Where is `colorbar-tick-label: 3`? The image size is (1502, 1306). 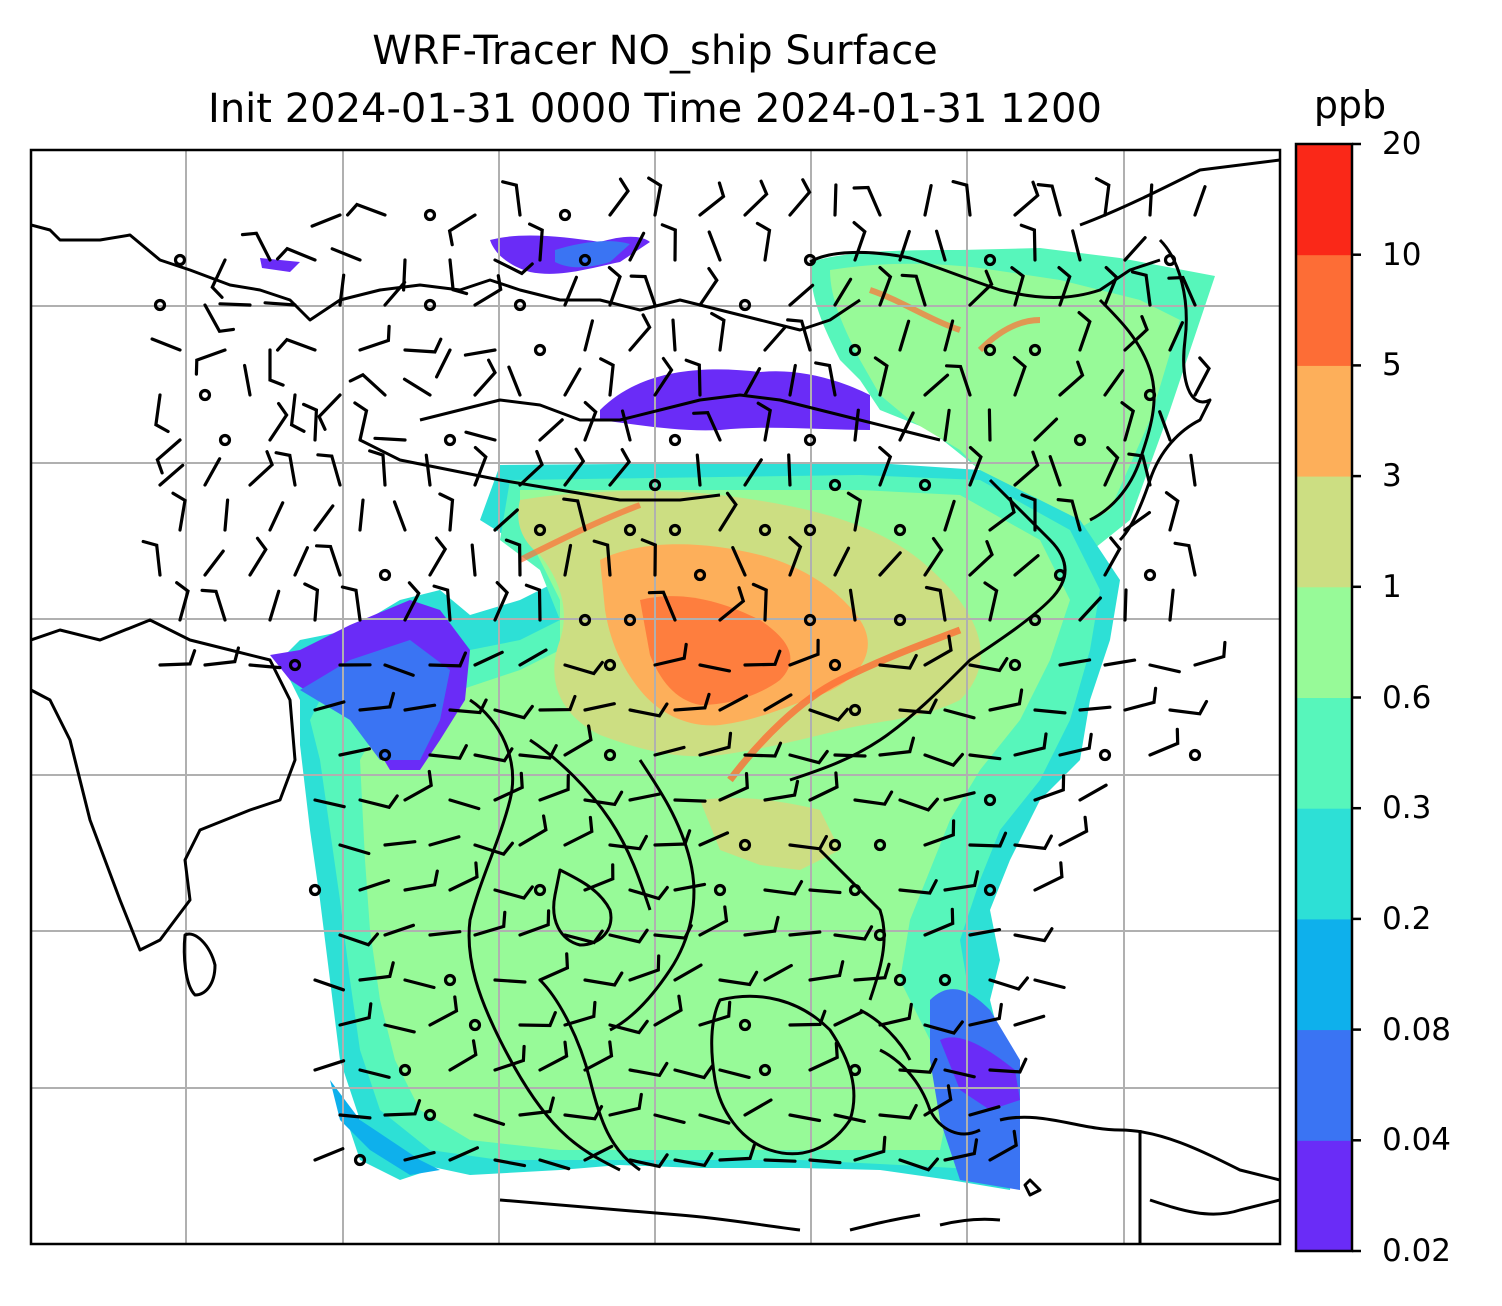 colorbar-tick-label: 3 is located at coordinates (1392, 476).